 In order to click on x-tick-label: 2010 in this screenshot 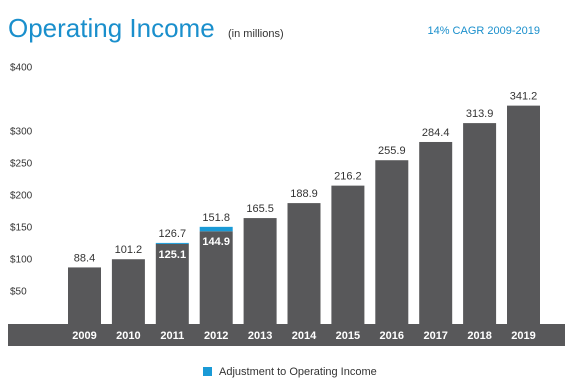, I will do `click(128, 336)`.